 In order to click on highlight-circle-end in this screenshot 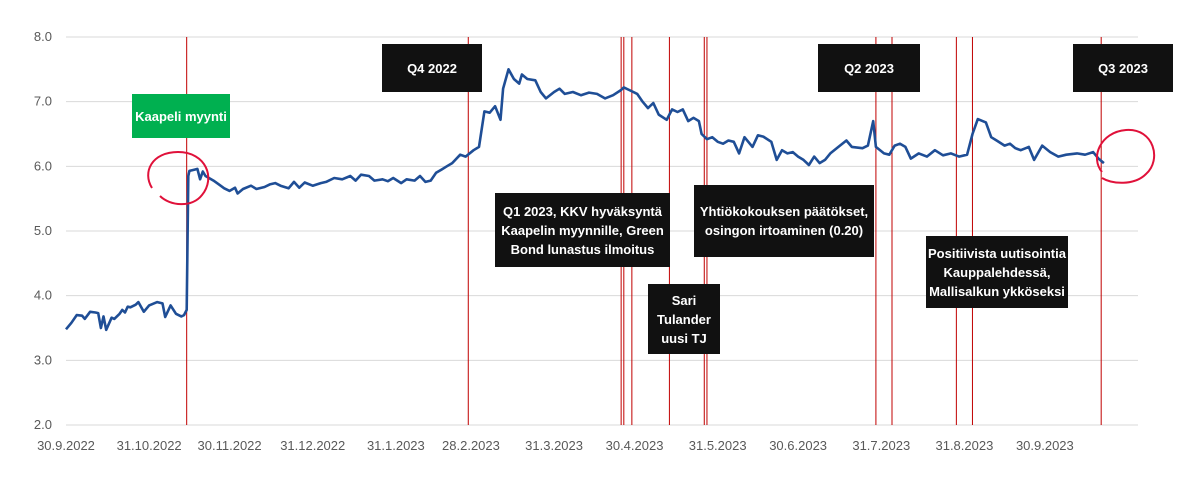, I will do `click(1126, 156)`.